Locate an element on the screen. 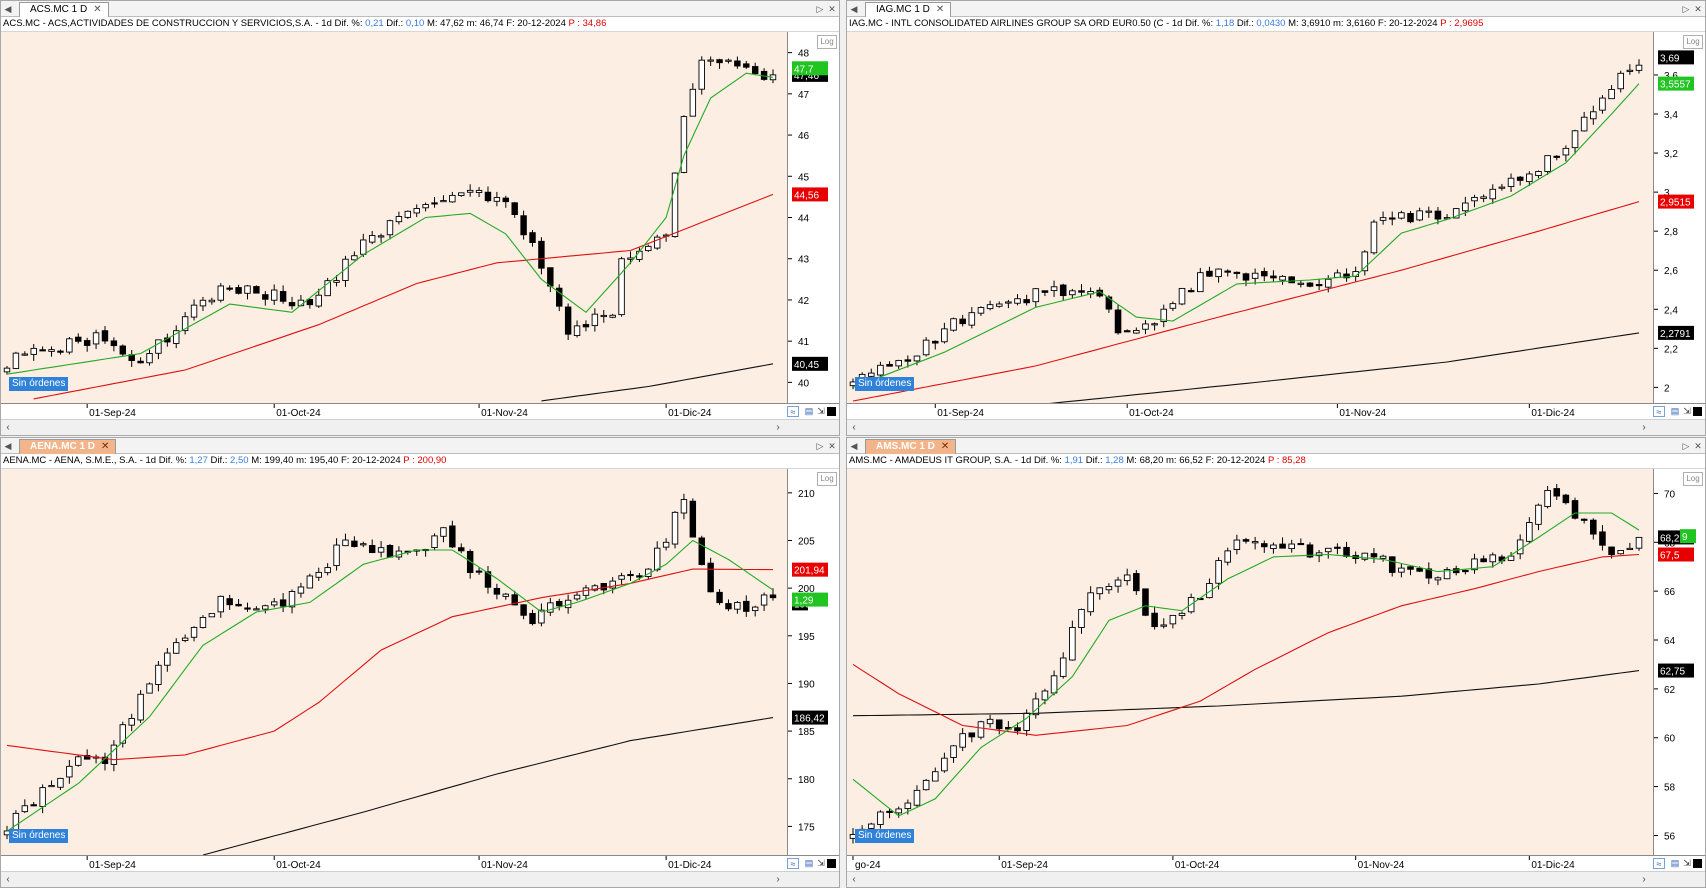  tab-iag: IAG.MC 1 D ✕ is located at coordinates (908, 9).